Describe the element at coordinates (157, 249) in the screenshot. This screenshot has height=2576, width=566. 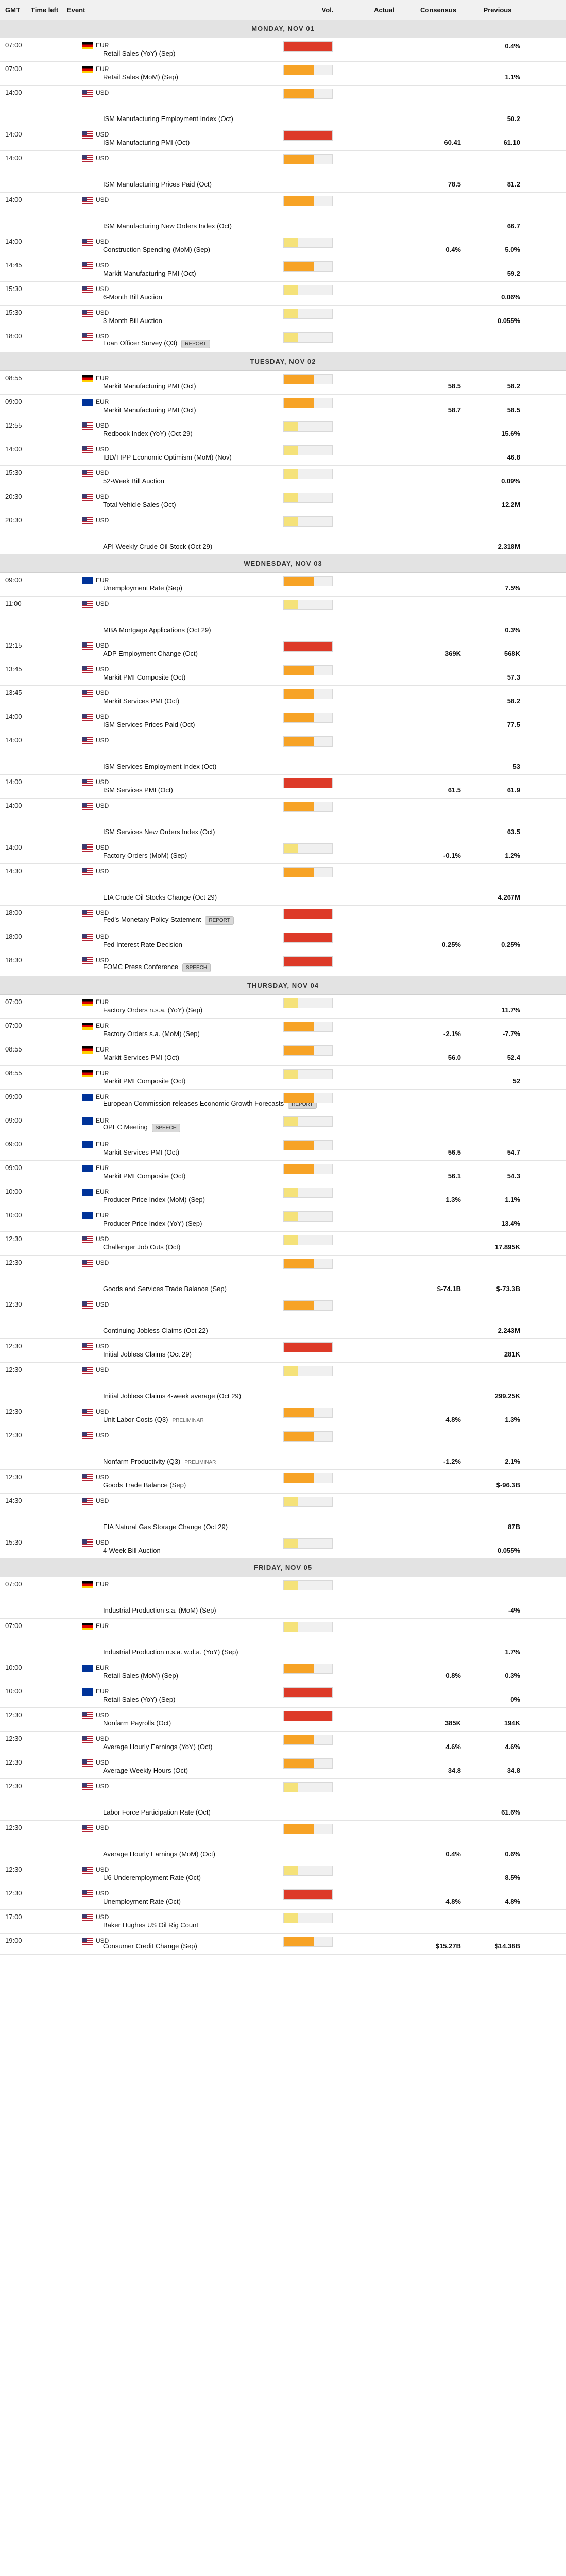
I see `event-title: Construction Spending (MoM) (Sep)` at that location.